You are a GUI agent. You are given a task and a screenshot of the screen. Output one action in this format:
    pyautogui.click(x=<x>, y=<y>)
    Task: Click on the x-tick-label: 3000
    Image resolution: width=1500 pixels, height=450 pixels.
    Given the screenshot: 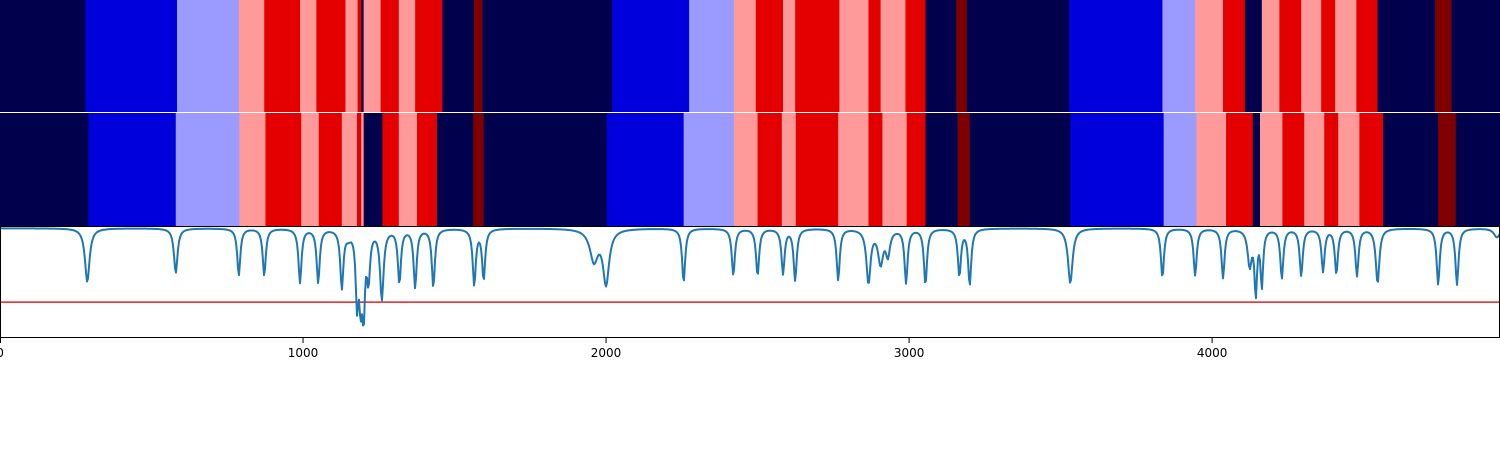 What is the action you would take?
    pyautogui.click(x=909, y=353)
    